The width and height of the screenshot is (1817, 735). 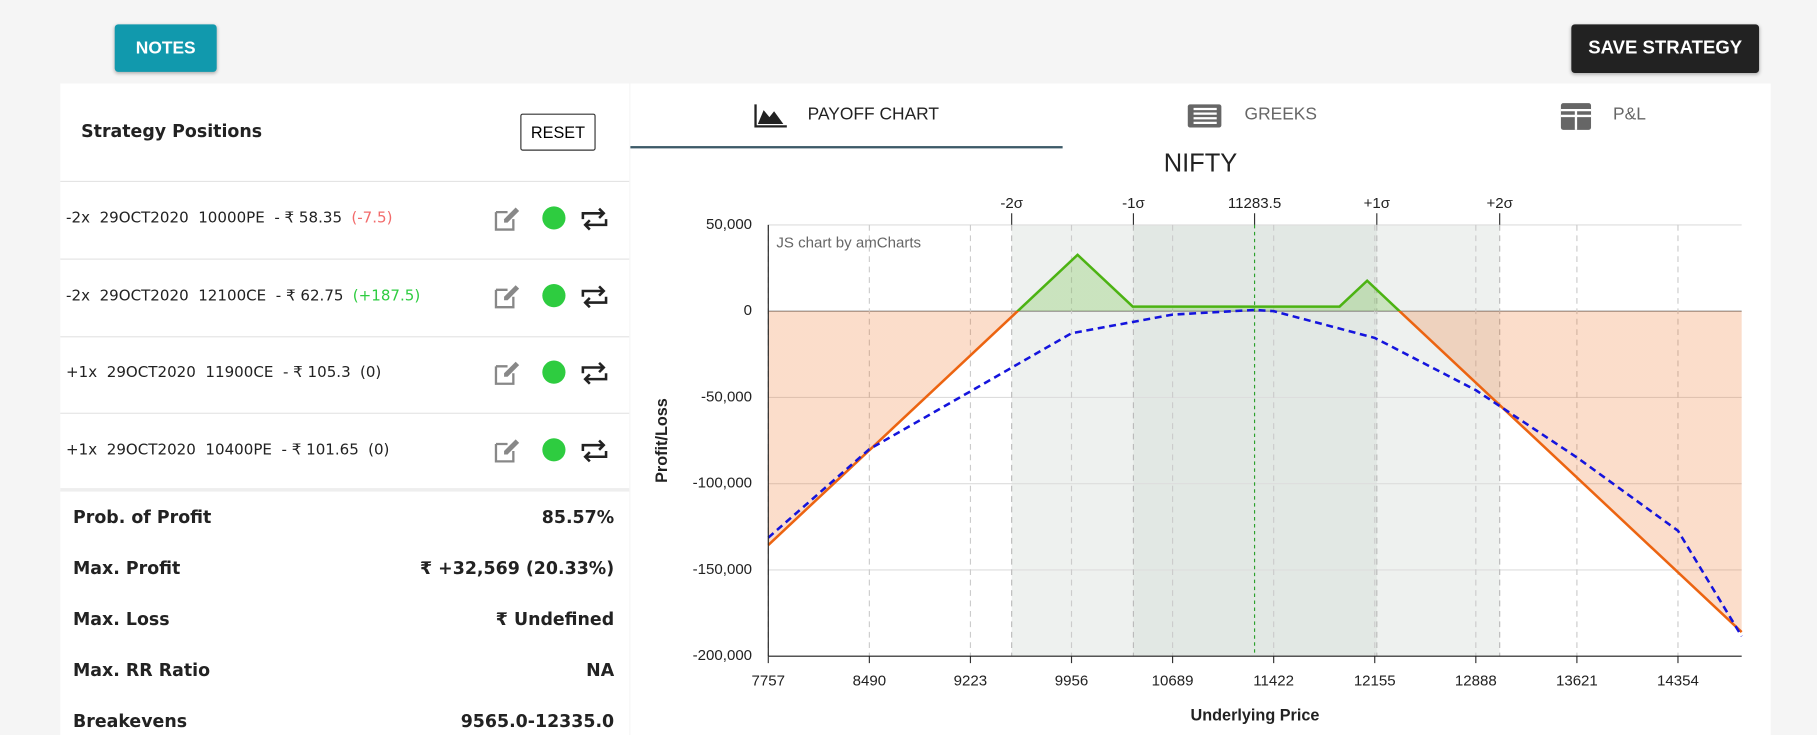 I want to click on position-label: +1x 29OCT2020 11900CE - ₹ 105.3, so click(x=208, y=373).